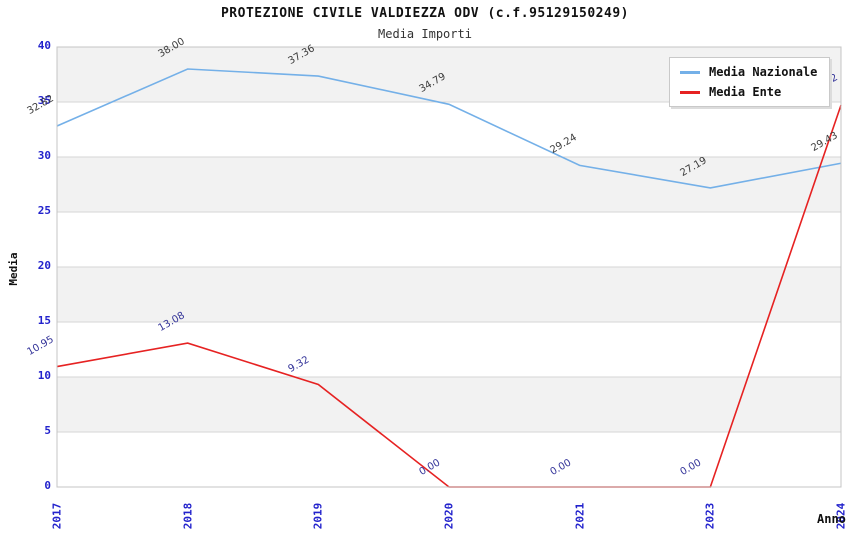 This screenshot has height=550, width=850. I want to click on x-tick-label: 2023, so click(710, 516).